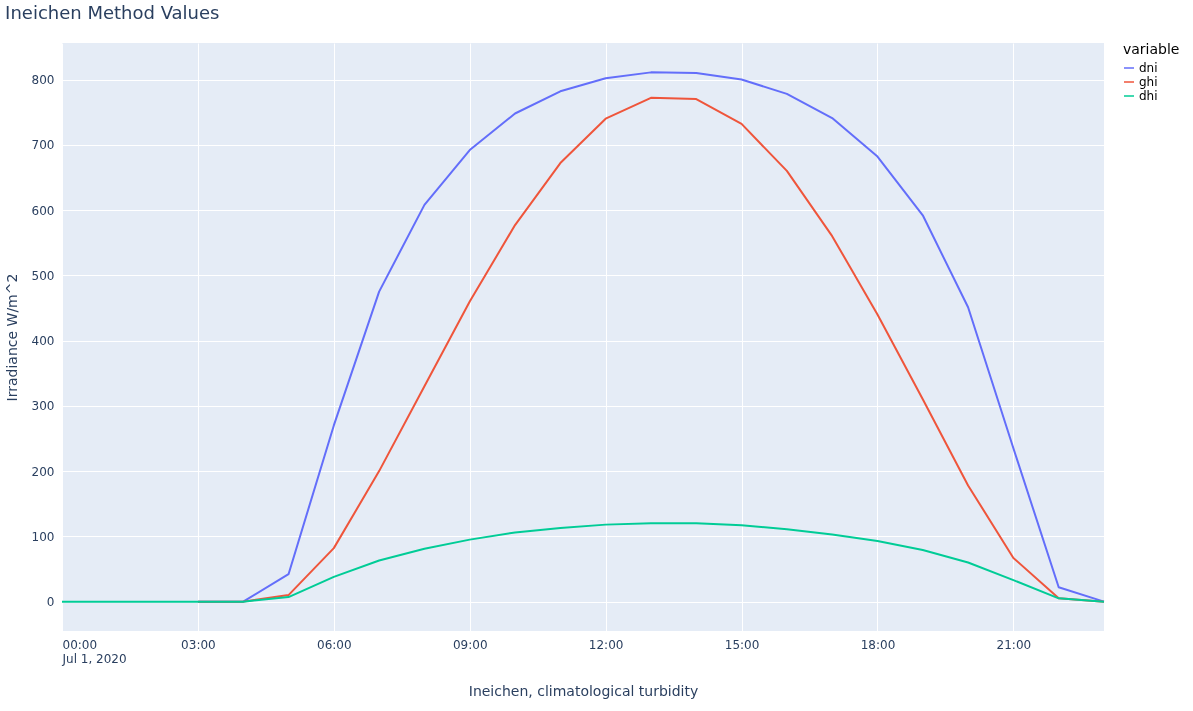 The image size is (1193, 711). What do you see at coordinates (1148, 68) in the screenshot?
I see `legend-label: dni` at bounding box center [1148, 68].